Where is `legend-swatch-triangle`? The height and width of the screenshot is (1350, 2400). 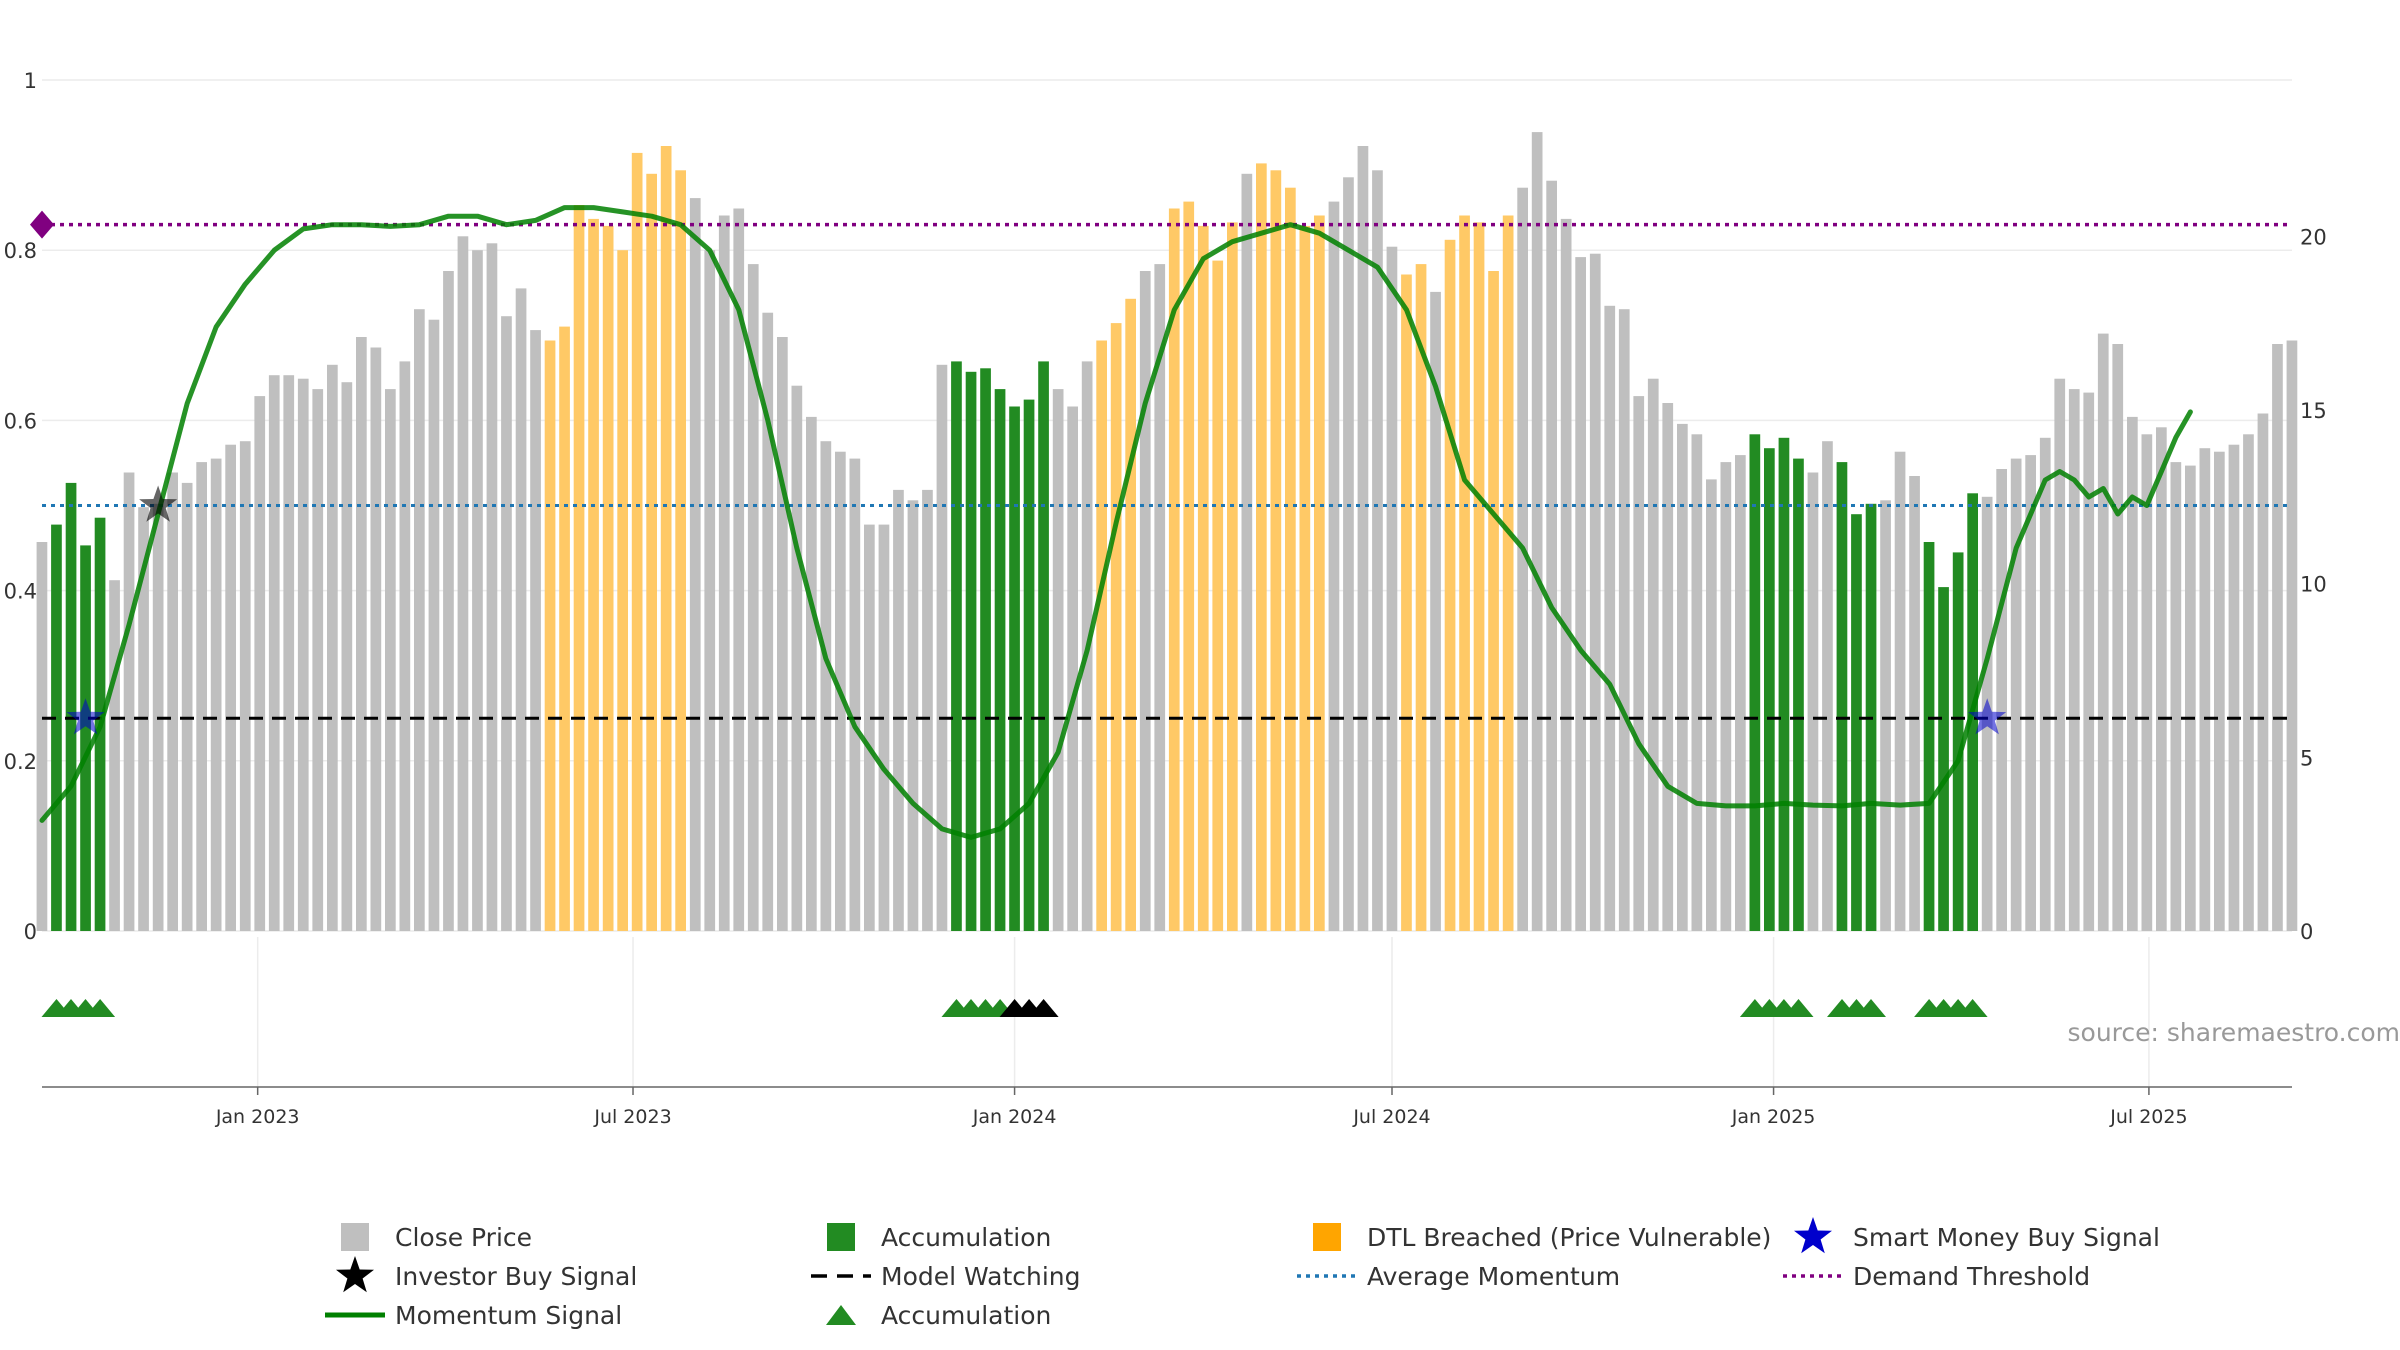 legend-swatch-triangle is located at coordinates (841, 1315).